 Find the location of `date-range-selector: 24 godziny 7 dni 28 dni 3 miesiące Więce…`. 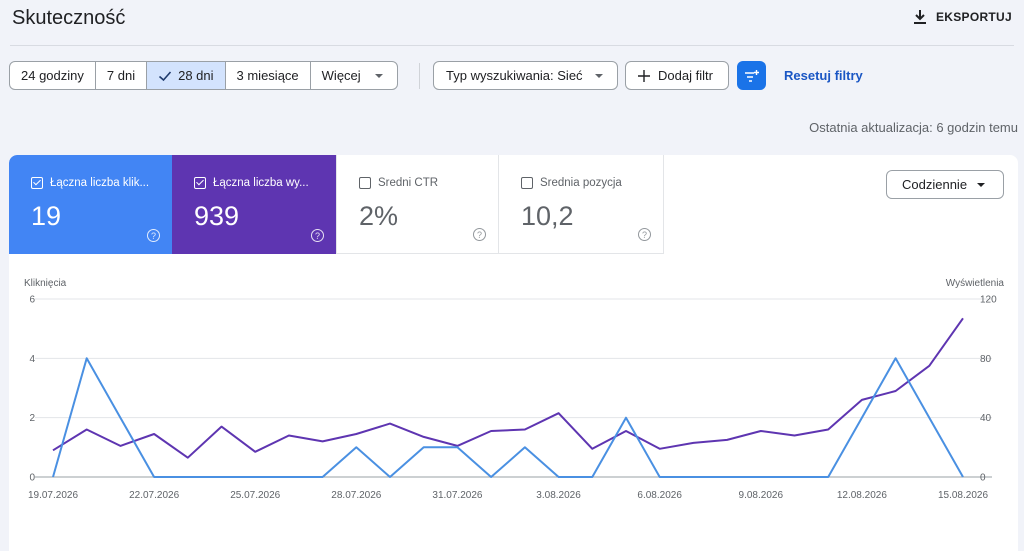

date-range-selector: 24 godziny 7 dni 28 dni 3 miesiące Więce… is located at coordinates (203, 75).